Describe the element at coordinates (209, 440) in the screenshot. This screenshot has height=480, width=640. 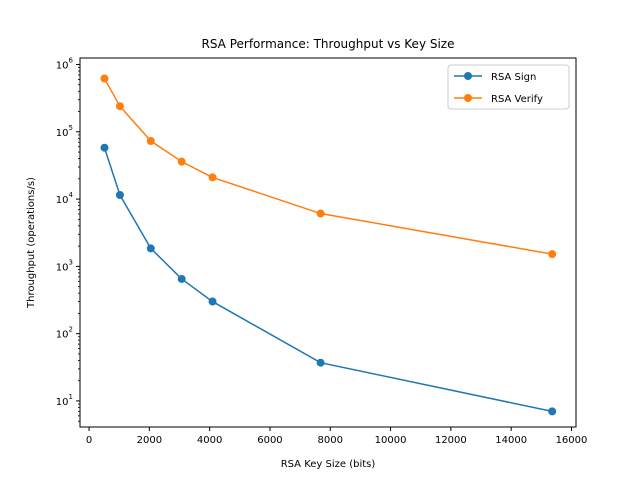
I see `x-tick-label: 4000` at that location.